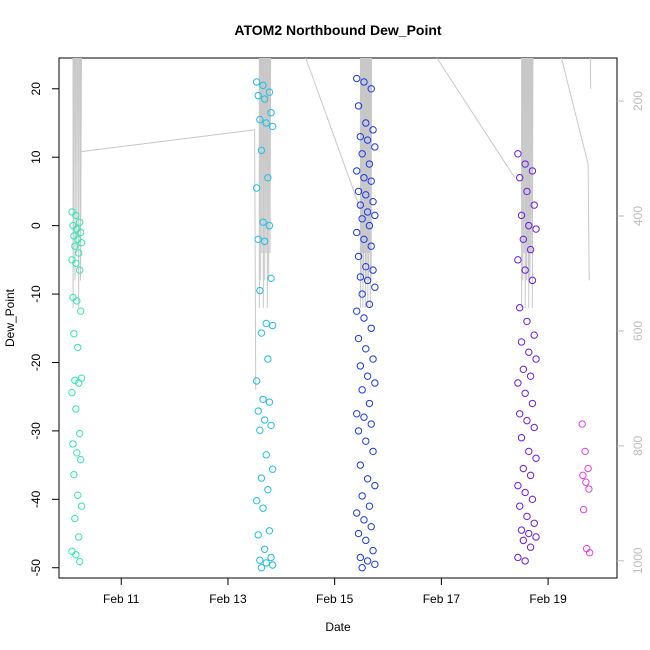 This screenshot has height=650, width=650. Describe the element at coordinates (10, 317) in the screenshot. I see `y-axis-label: Dew_Point` at that location.